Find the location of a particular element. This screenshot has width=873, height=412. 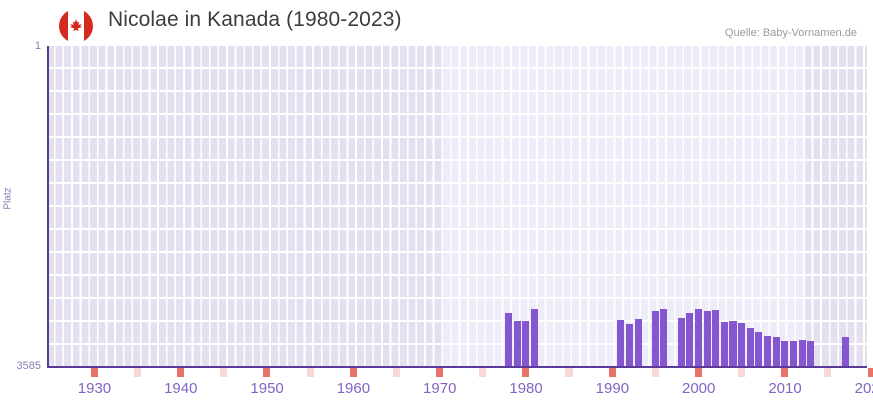

x-axis-label: 2010 is located at coordinates (785, 388).